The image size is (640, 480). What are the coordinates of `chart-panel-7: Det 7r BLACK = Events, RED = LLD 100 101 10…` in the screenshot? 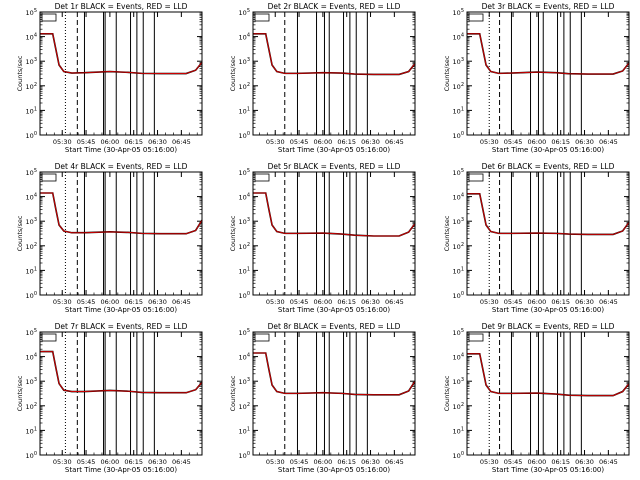 It's located at (109, 398).